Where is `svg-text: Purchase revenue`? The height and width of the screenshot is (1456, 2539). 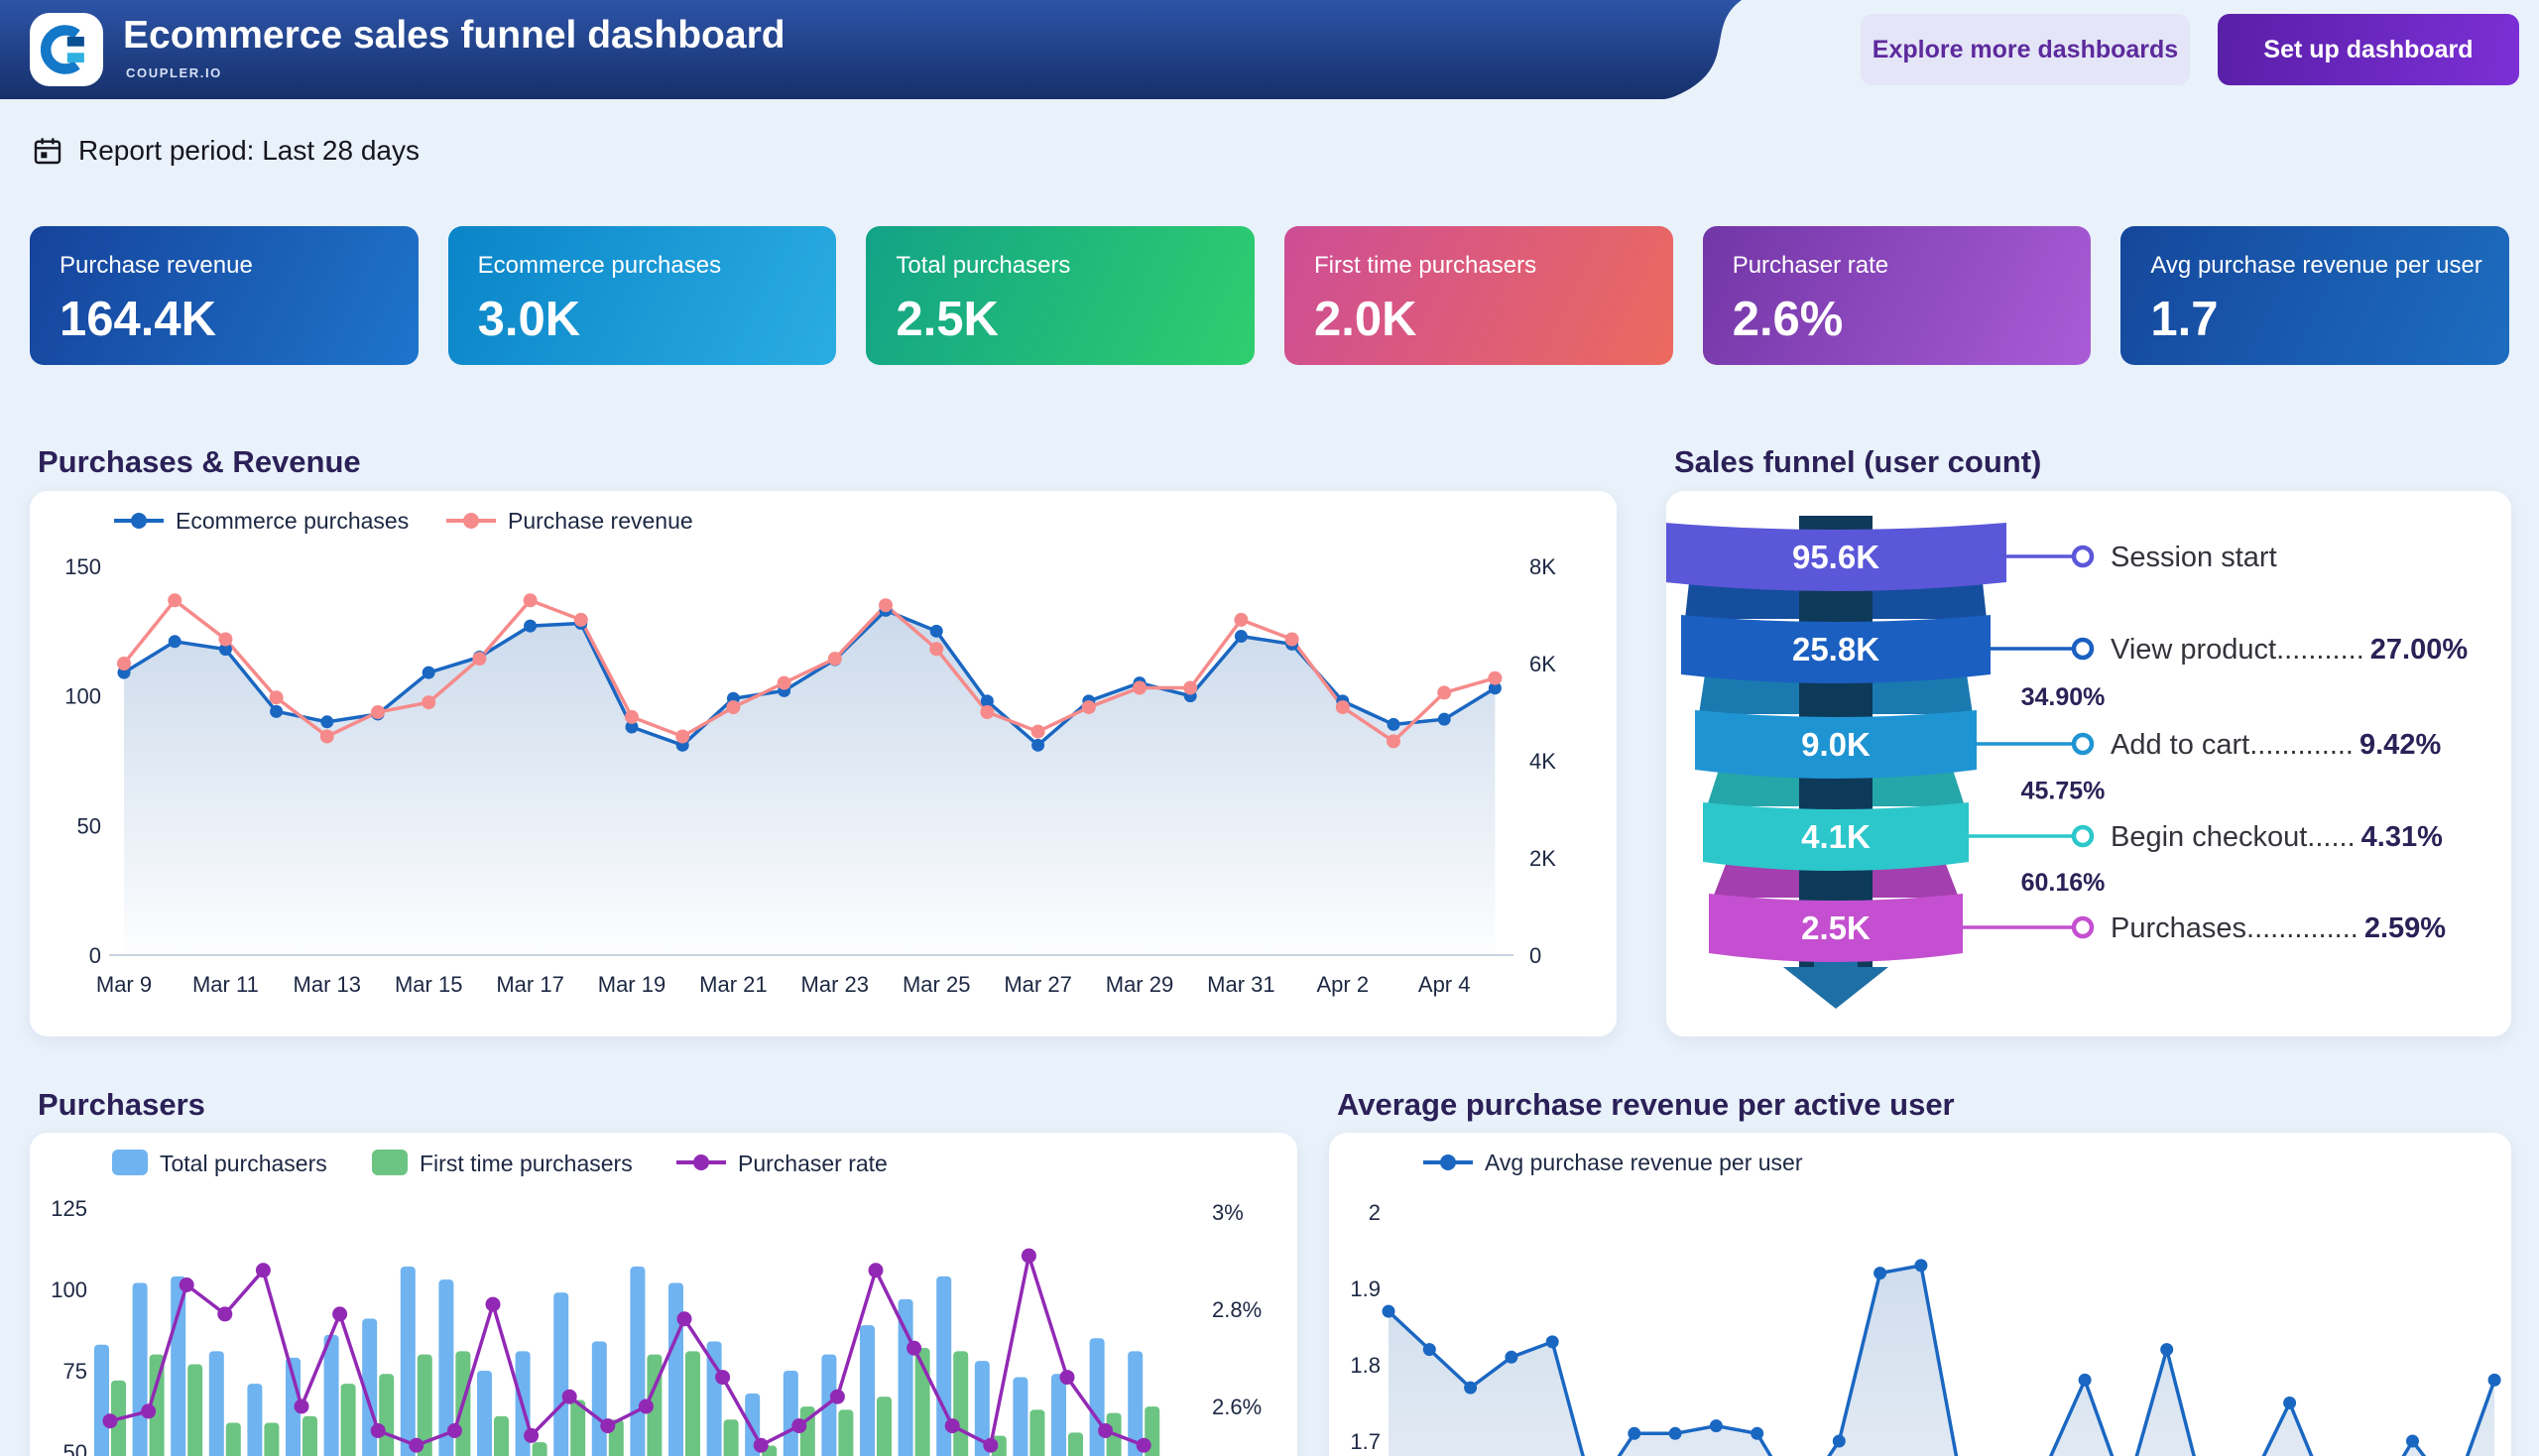 svg-text: Purchase revenue is located at coordinates (601, 521).